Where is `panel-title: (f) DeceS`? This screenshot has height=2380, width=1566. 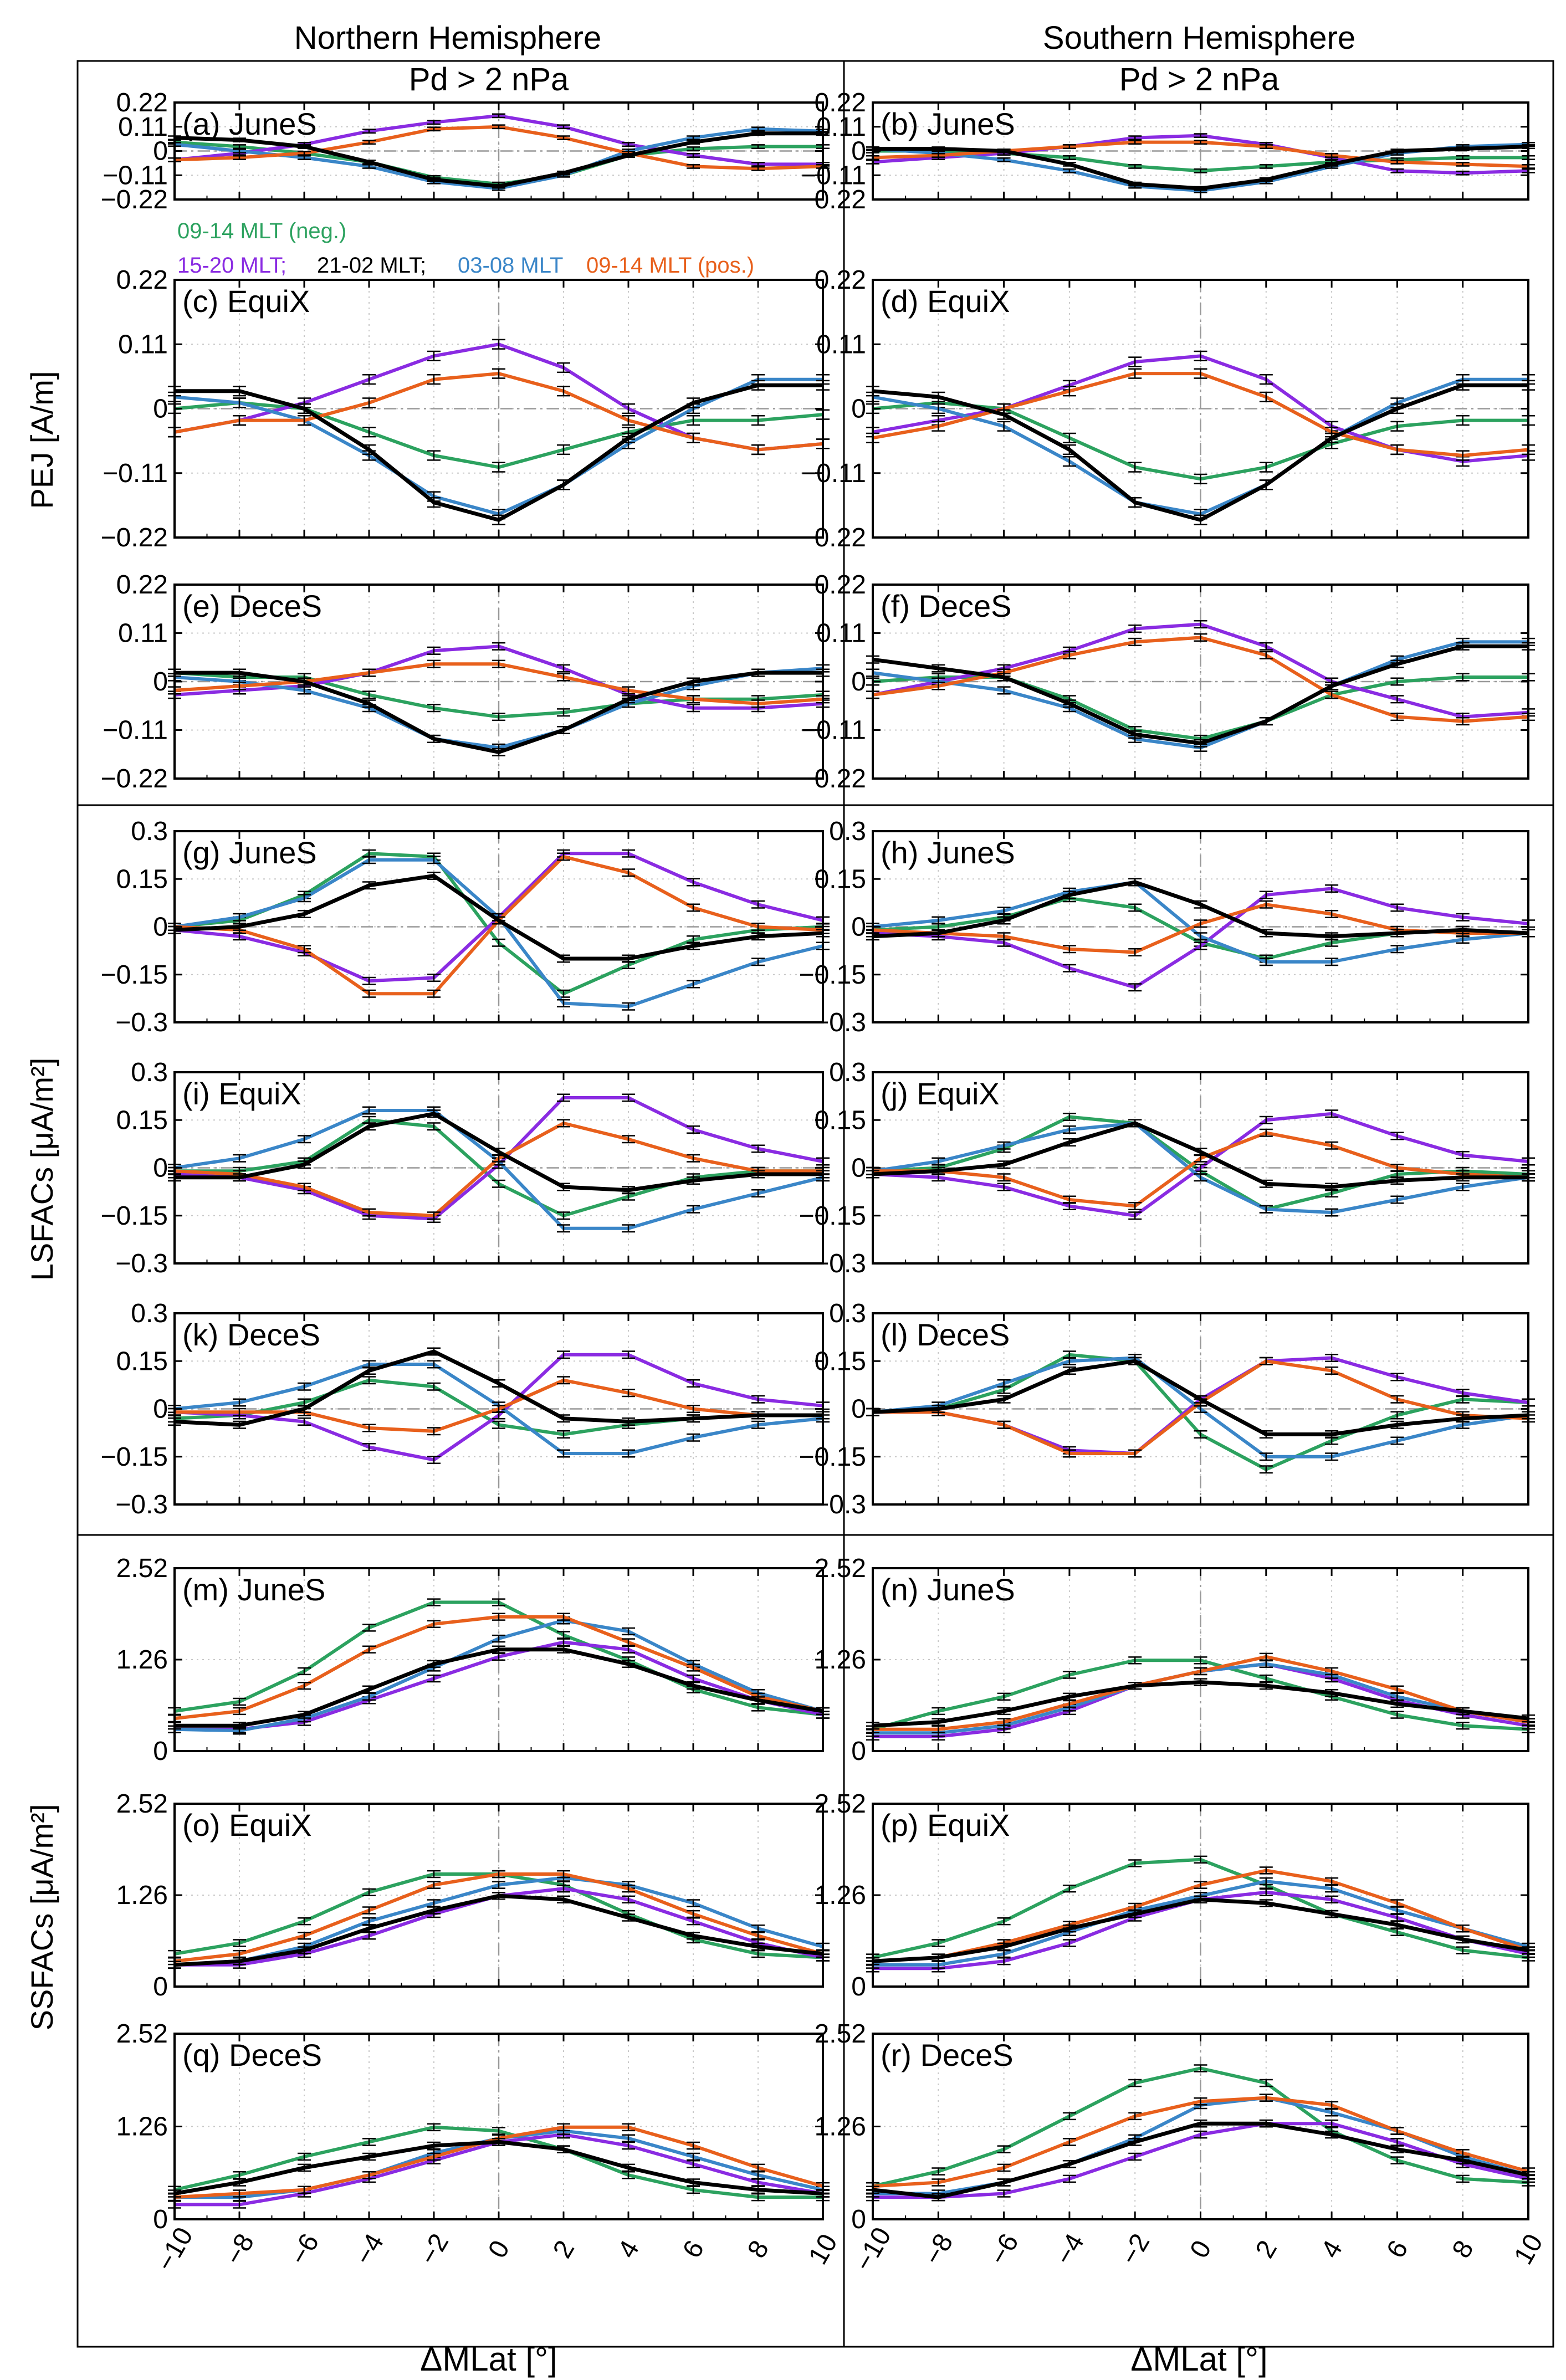 panel-title: (f) DeceS is located at coordinates (946, 605).